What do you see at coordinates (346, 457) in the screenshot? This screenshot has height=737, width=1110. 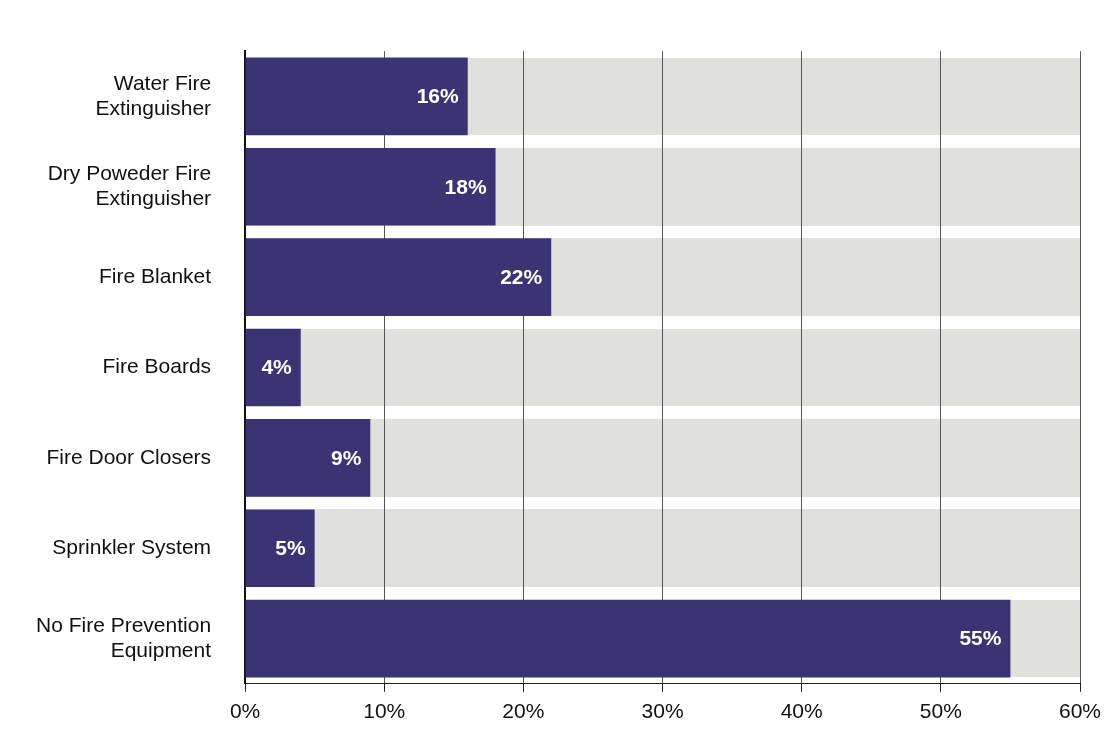 I see `data-label: 9%` at bounding box center [346, 457].